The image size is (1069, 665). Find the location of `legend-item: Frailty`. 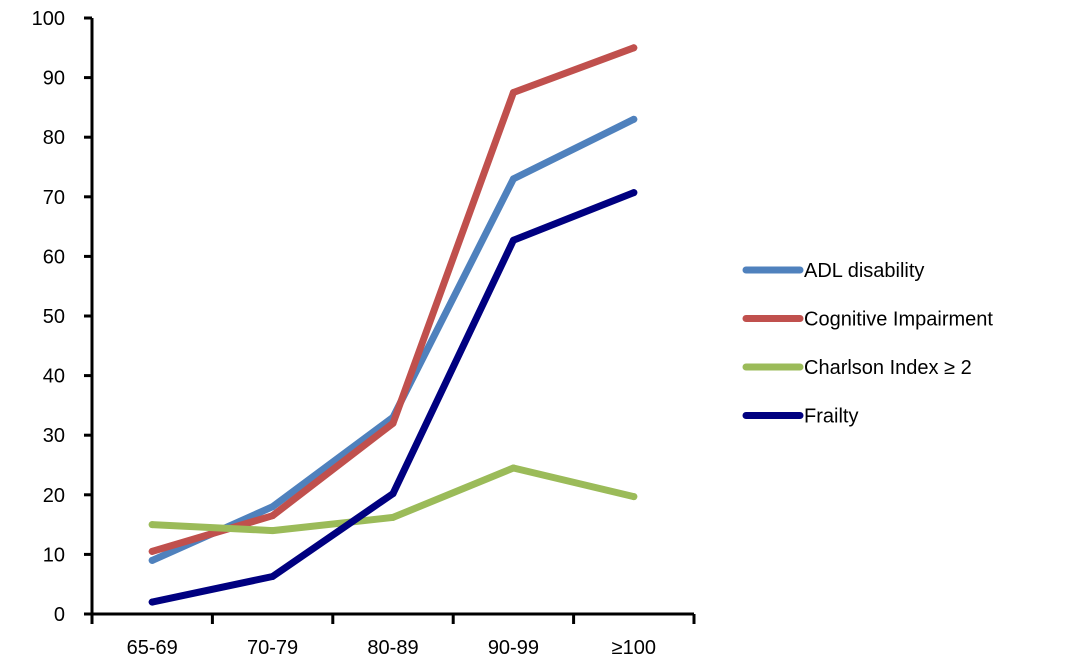

legend-item: Frailty is located at coordinates (800, 417).